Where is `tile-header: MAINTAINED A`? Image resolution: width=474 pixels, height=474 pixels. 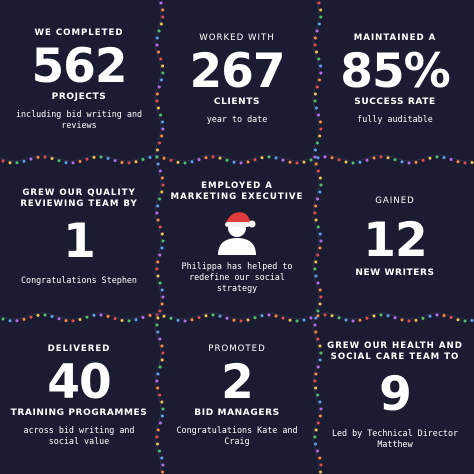 tile-header: MAINTAINED A is located at coordinates (395, 38).